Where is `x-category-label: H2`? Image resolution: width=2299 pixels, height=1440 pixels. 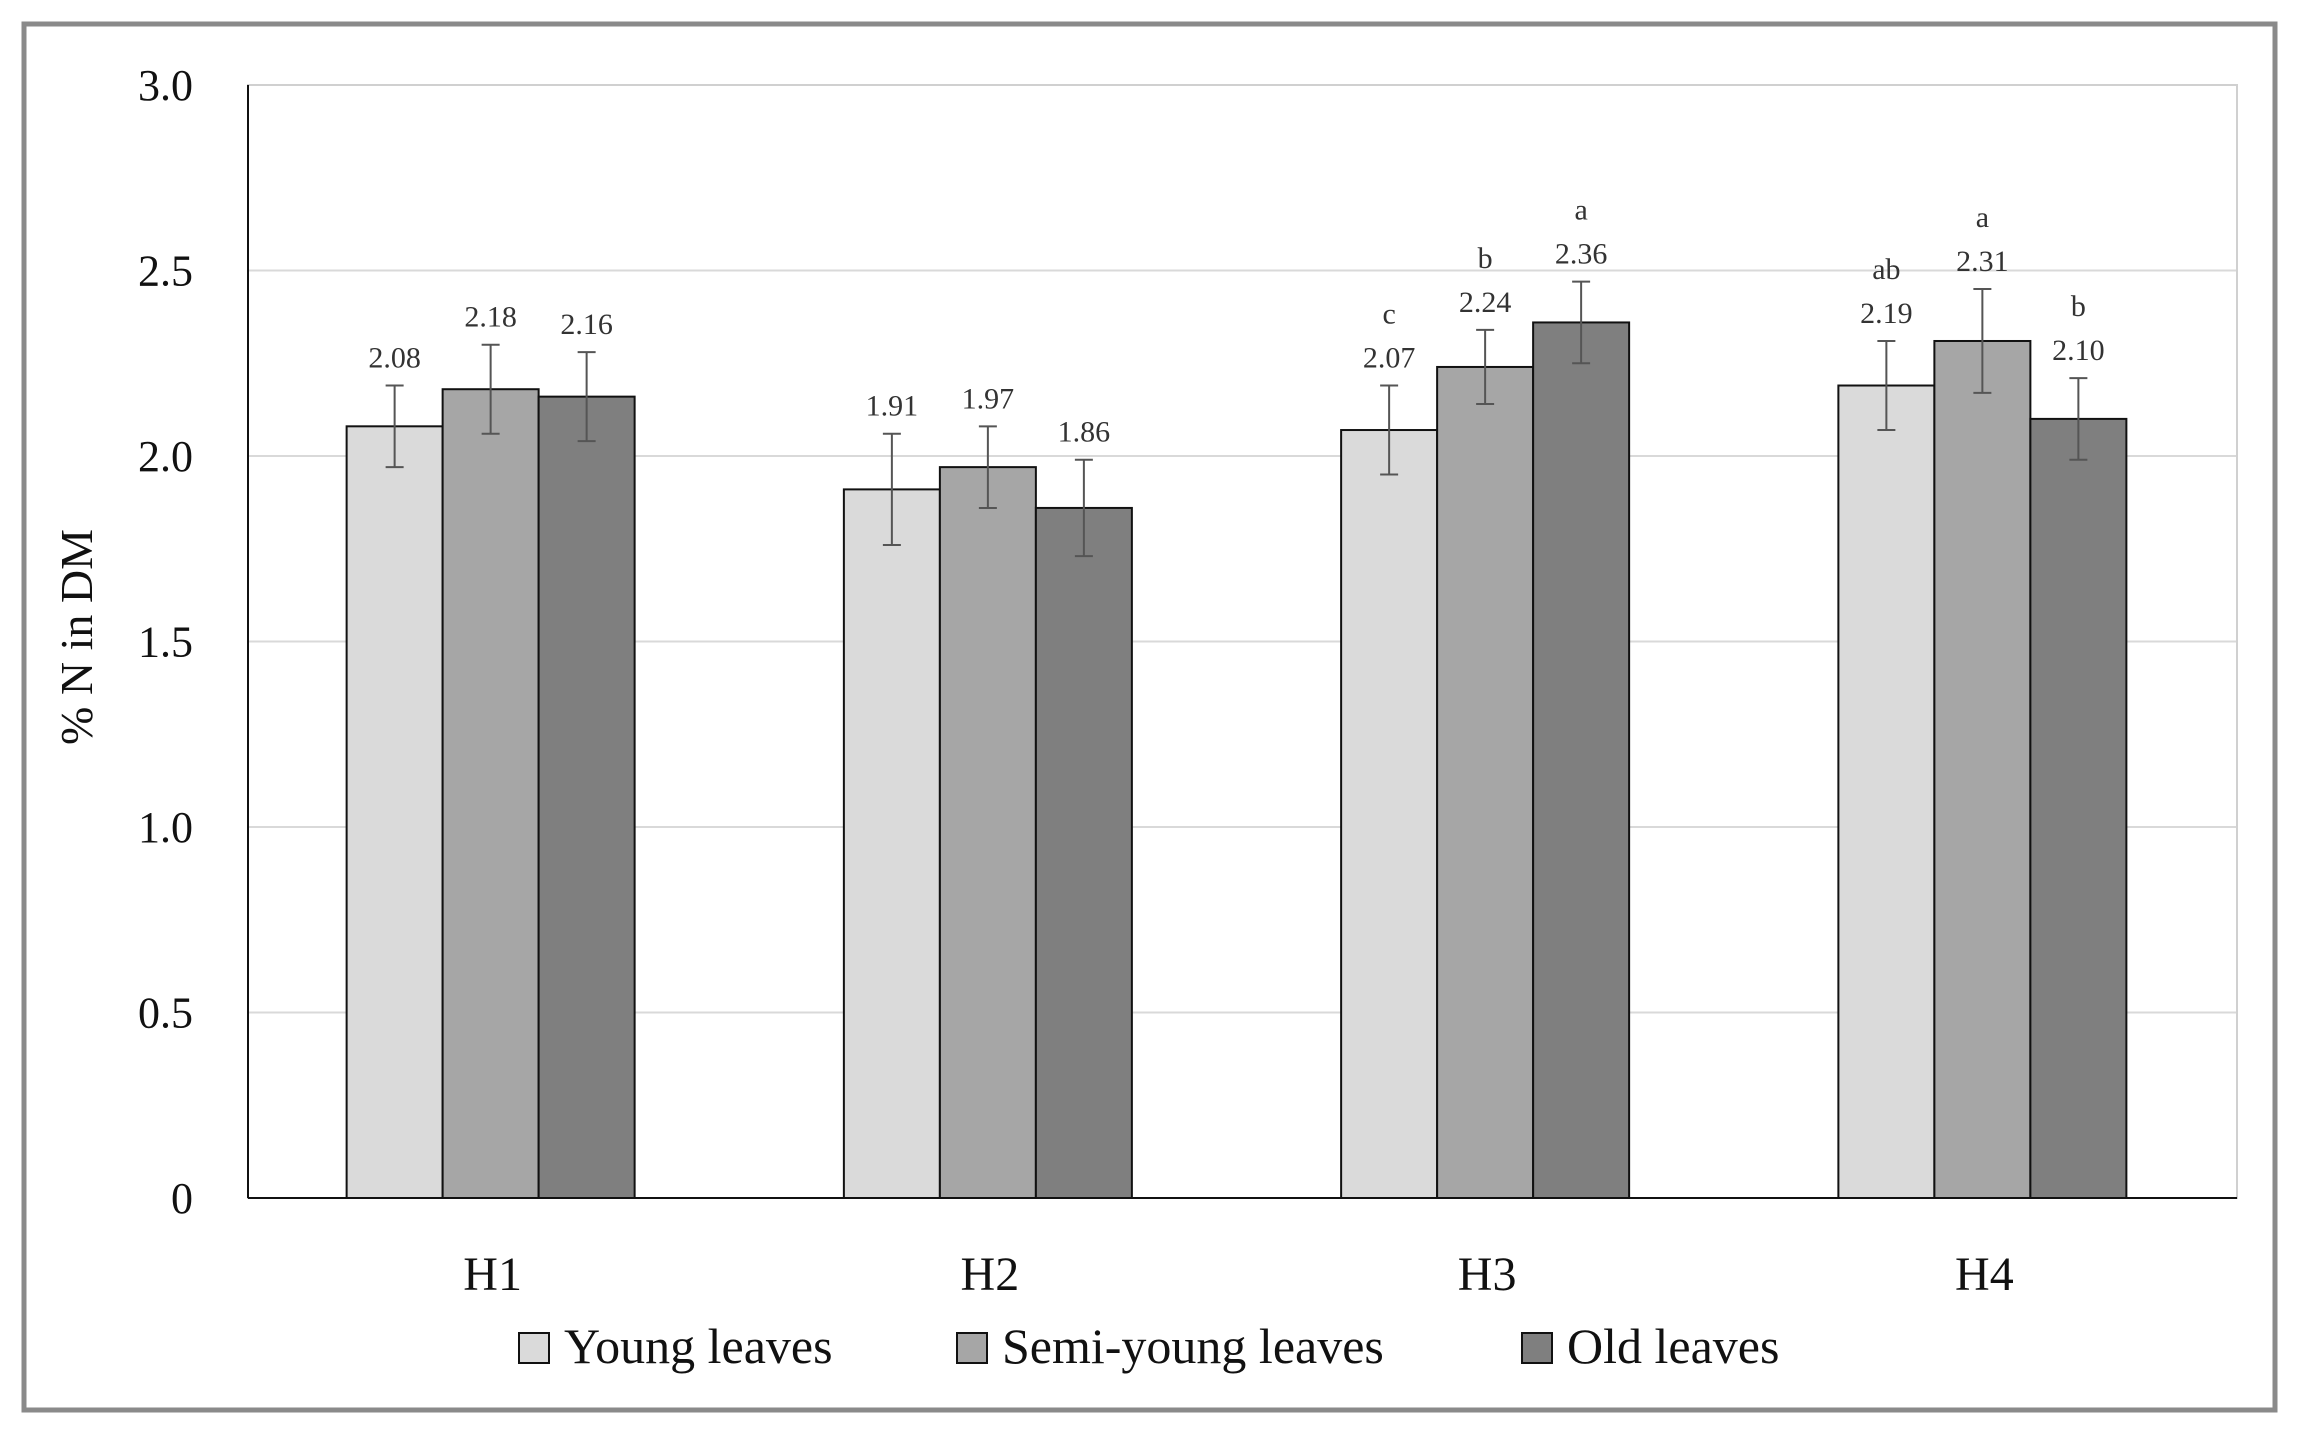 x-category-label: H2 is located at coordinates (990, 1274).